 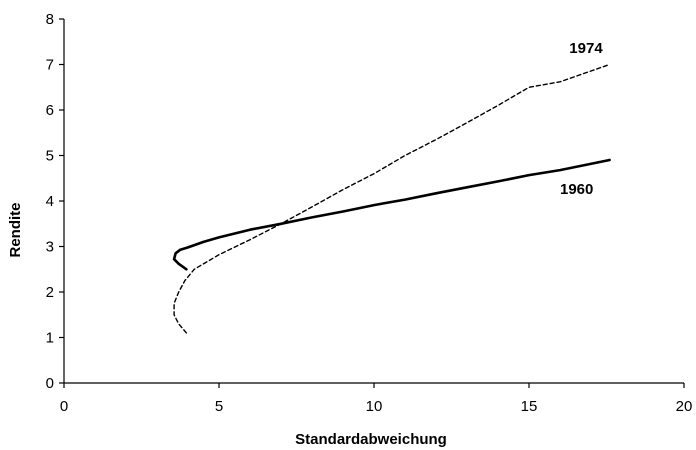 I want to click on series-label-1960: 1960, so click(x=576, y=189).